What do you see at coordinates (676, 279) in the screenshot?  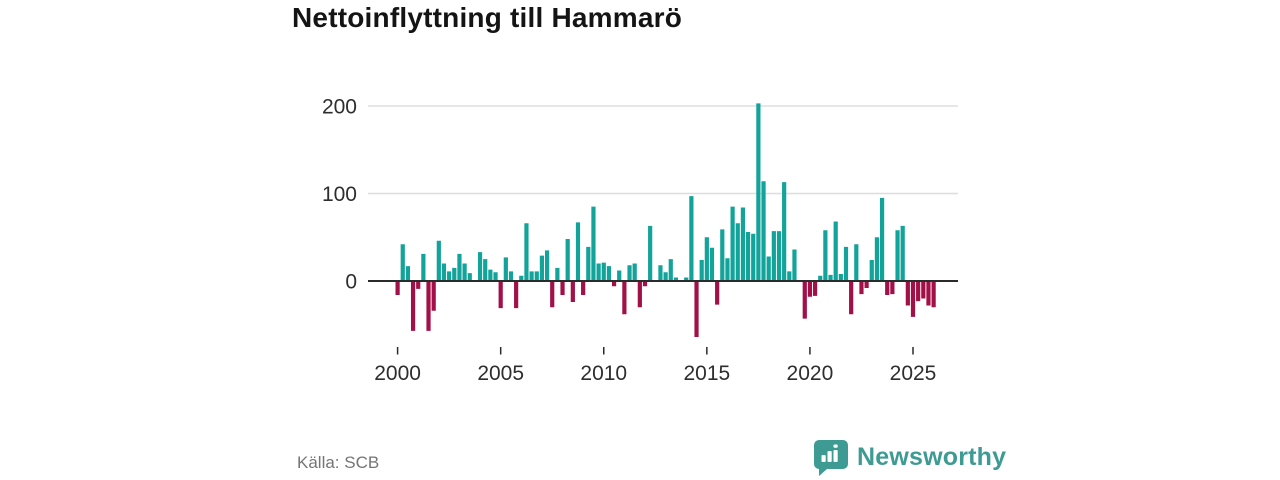 I see `bar-2013-Q3` at bounding box center [676, 279].